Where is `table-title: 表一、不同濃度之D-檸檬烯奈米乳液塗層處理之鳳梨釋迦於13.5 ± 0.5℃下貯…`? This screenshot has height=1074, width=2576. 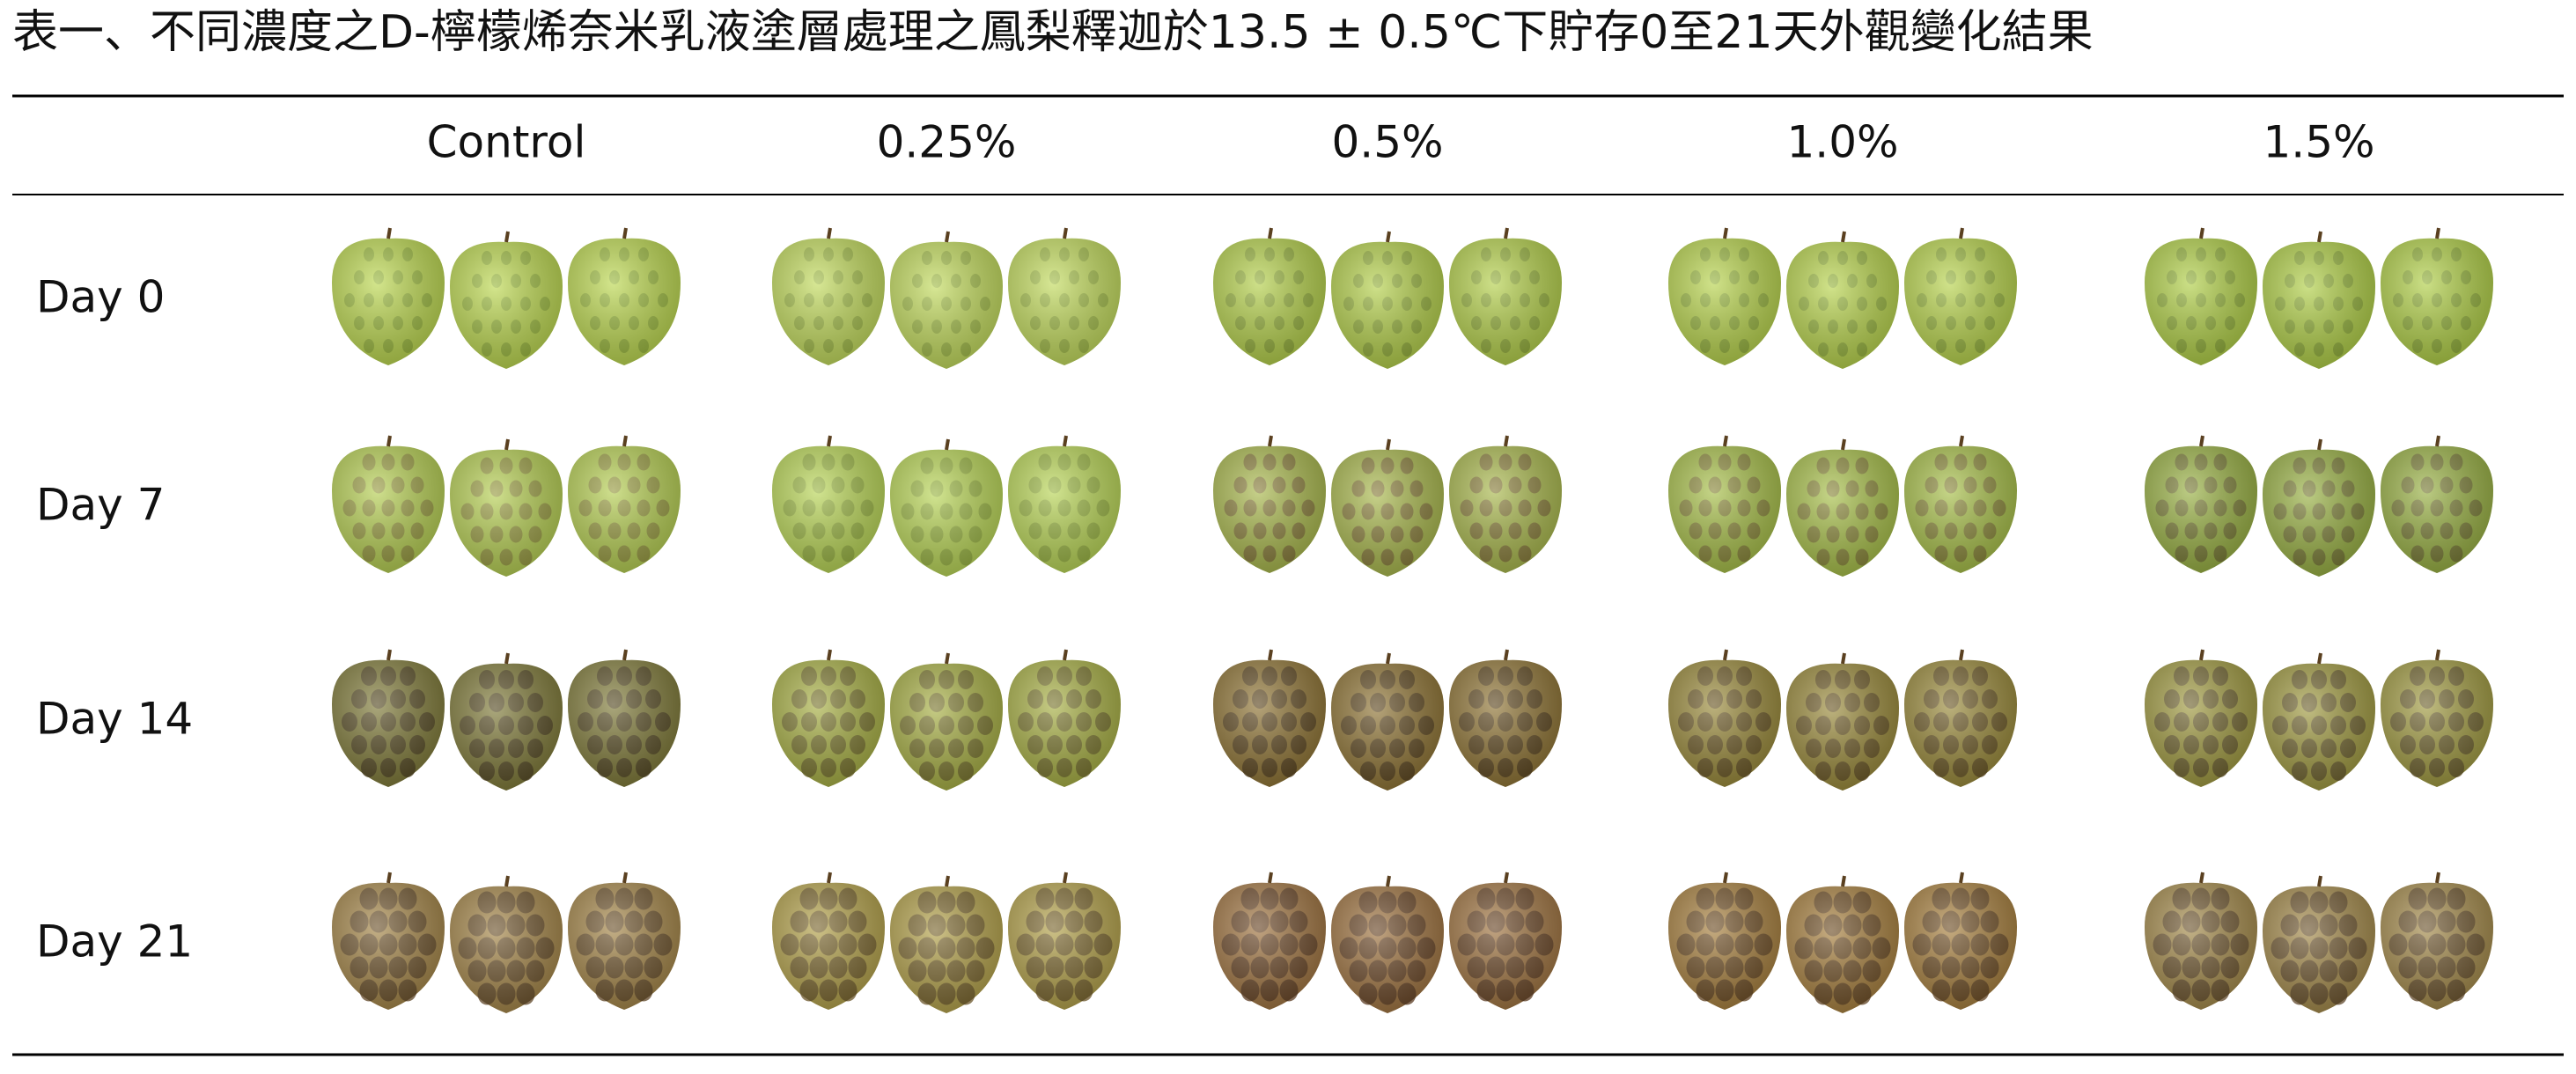 table-title: 表一、不同濃度之D-檸檬烯奈米乳液塗層處理之鳳梨釋迦於13.5 ± 0.5℃下貯… is located at coordinates (1053, 32).